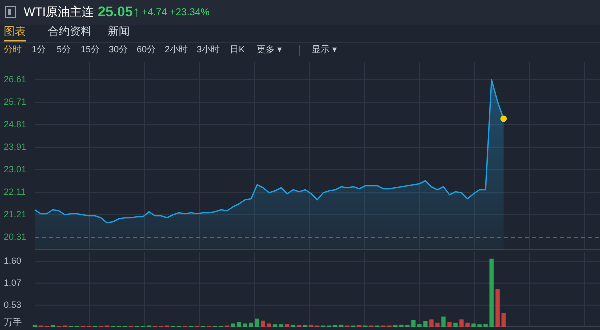 Image resolution: width=600 pixels, height=330 pixels. Describe the element at coordinates (176, 49) in the screenshot. I see `text: 2小时` at that location.